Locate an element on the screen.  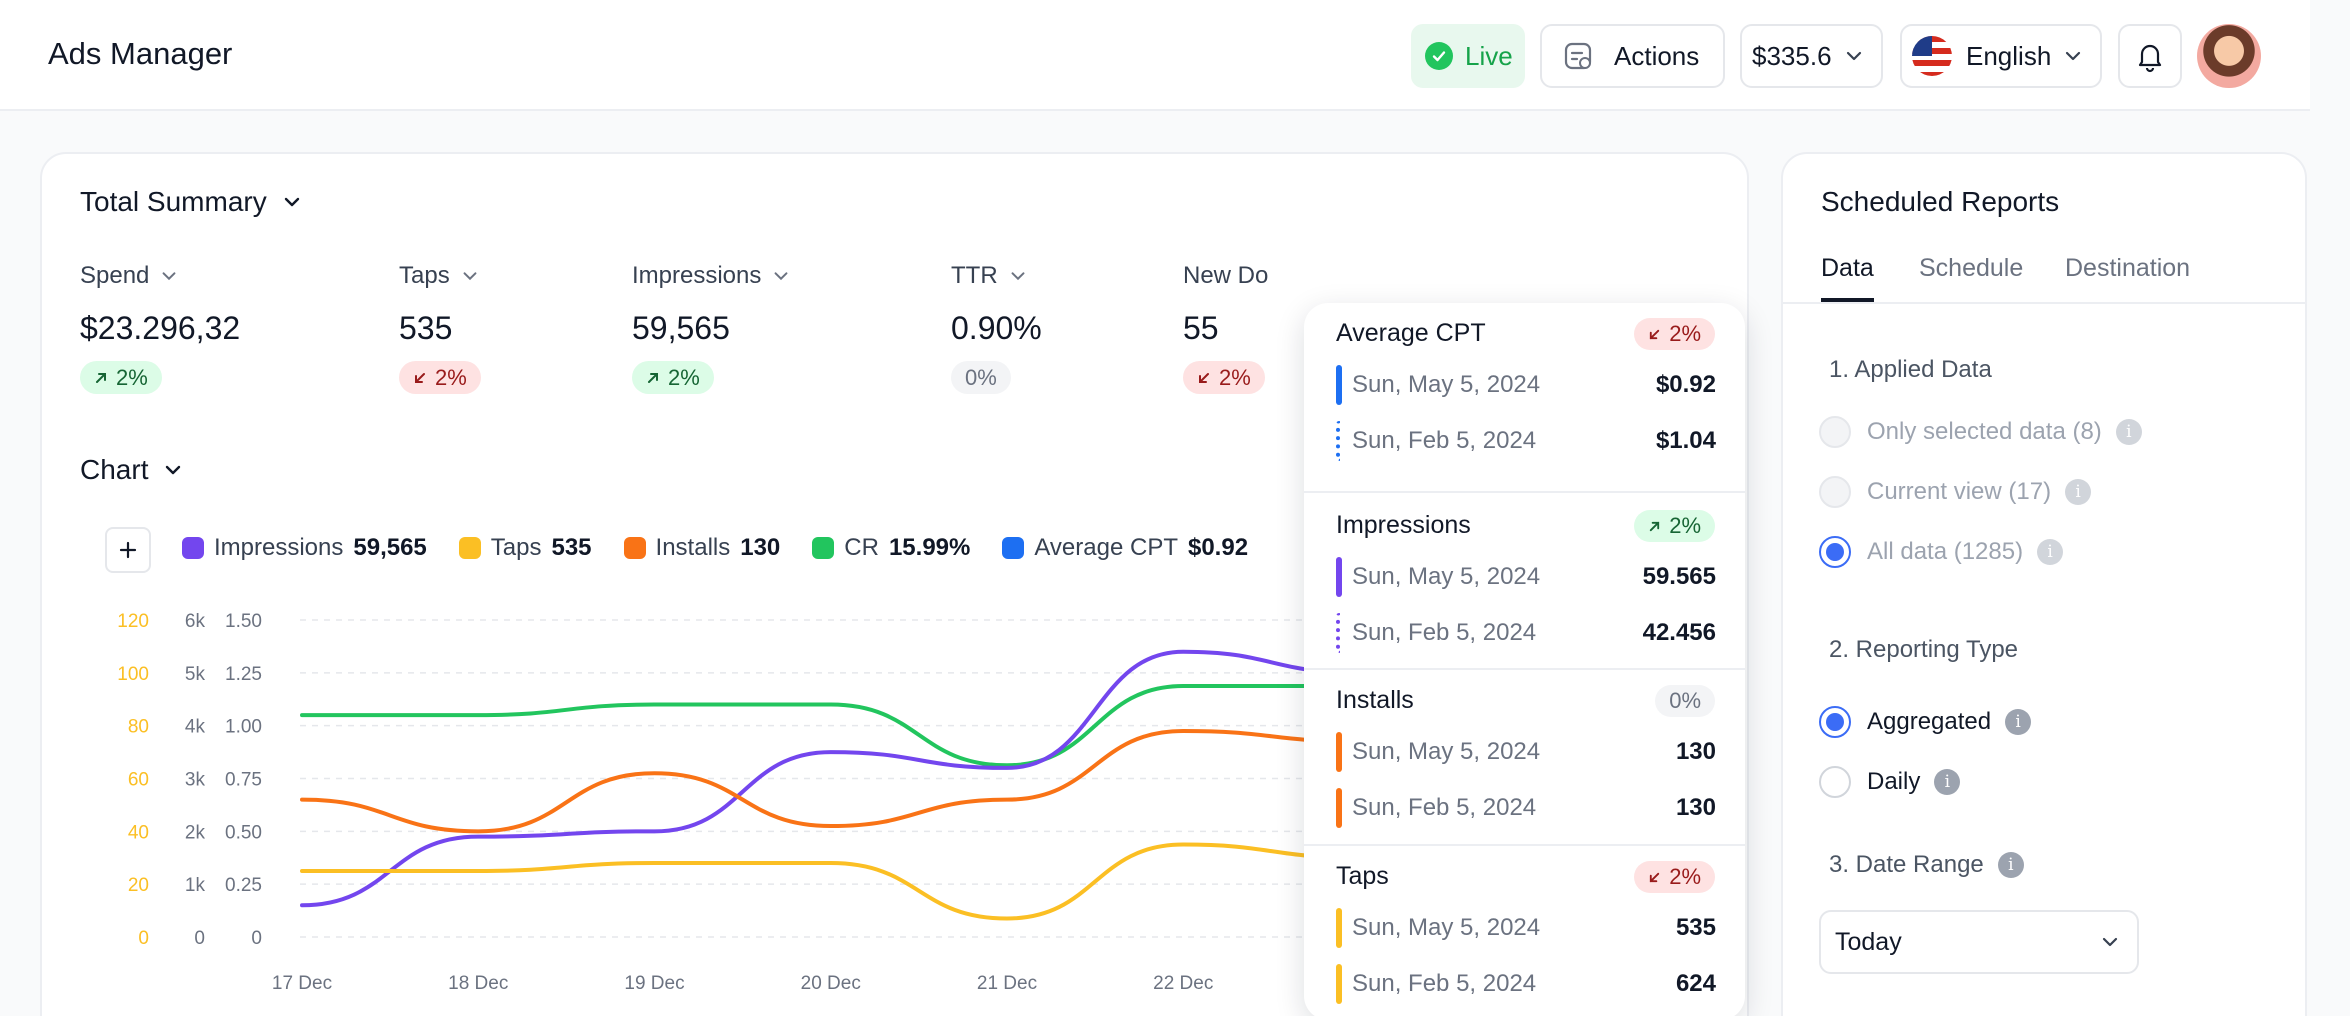
document-actions-icon is located at coordinates (1578, 56).